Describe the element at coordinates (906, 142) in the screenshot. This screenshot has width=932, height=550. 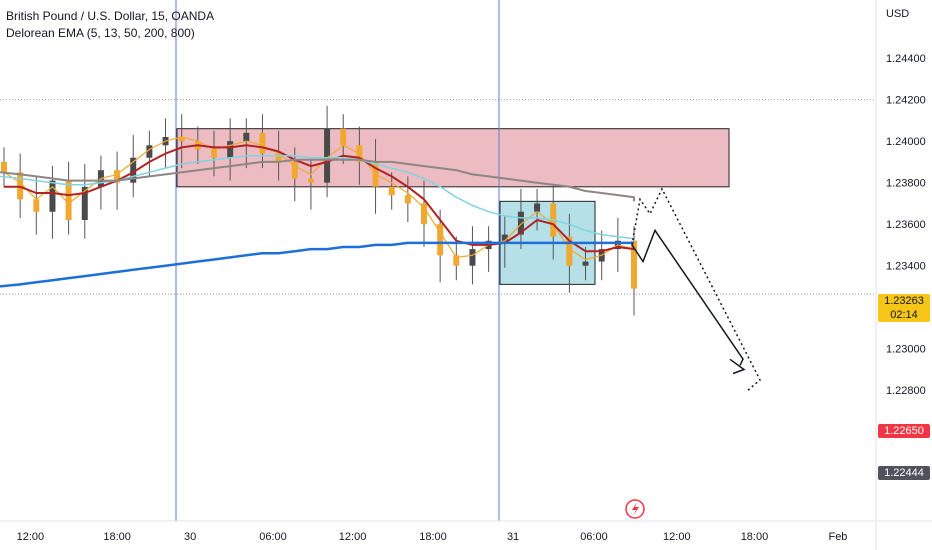
I see `y-tick-label: 1.24000` at that location.